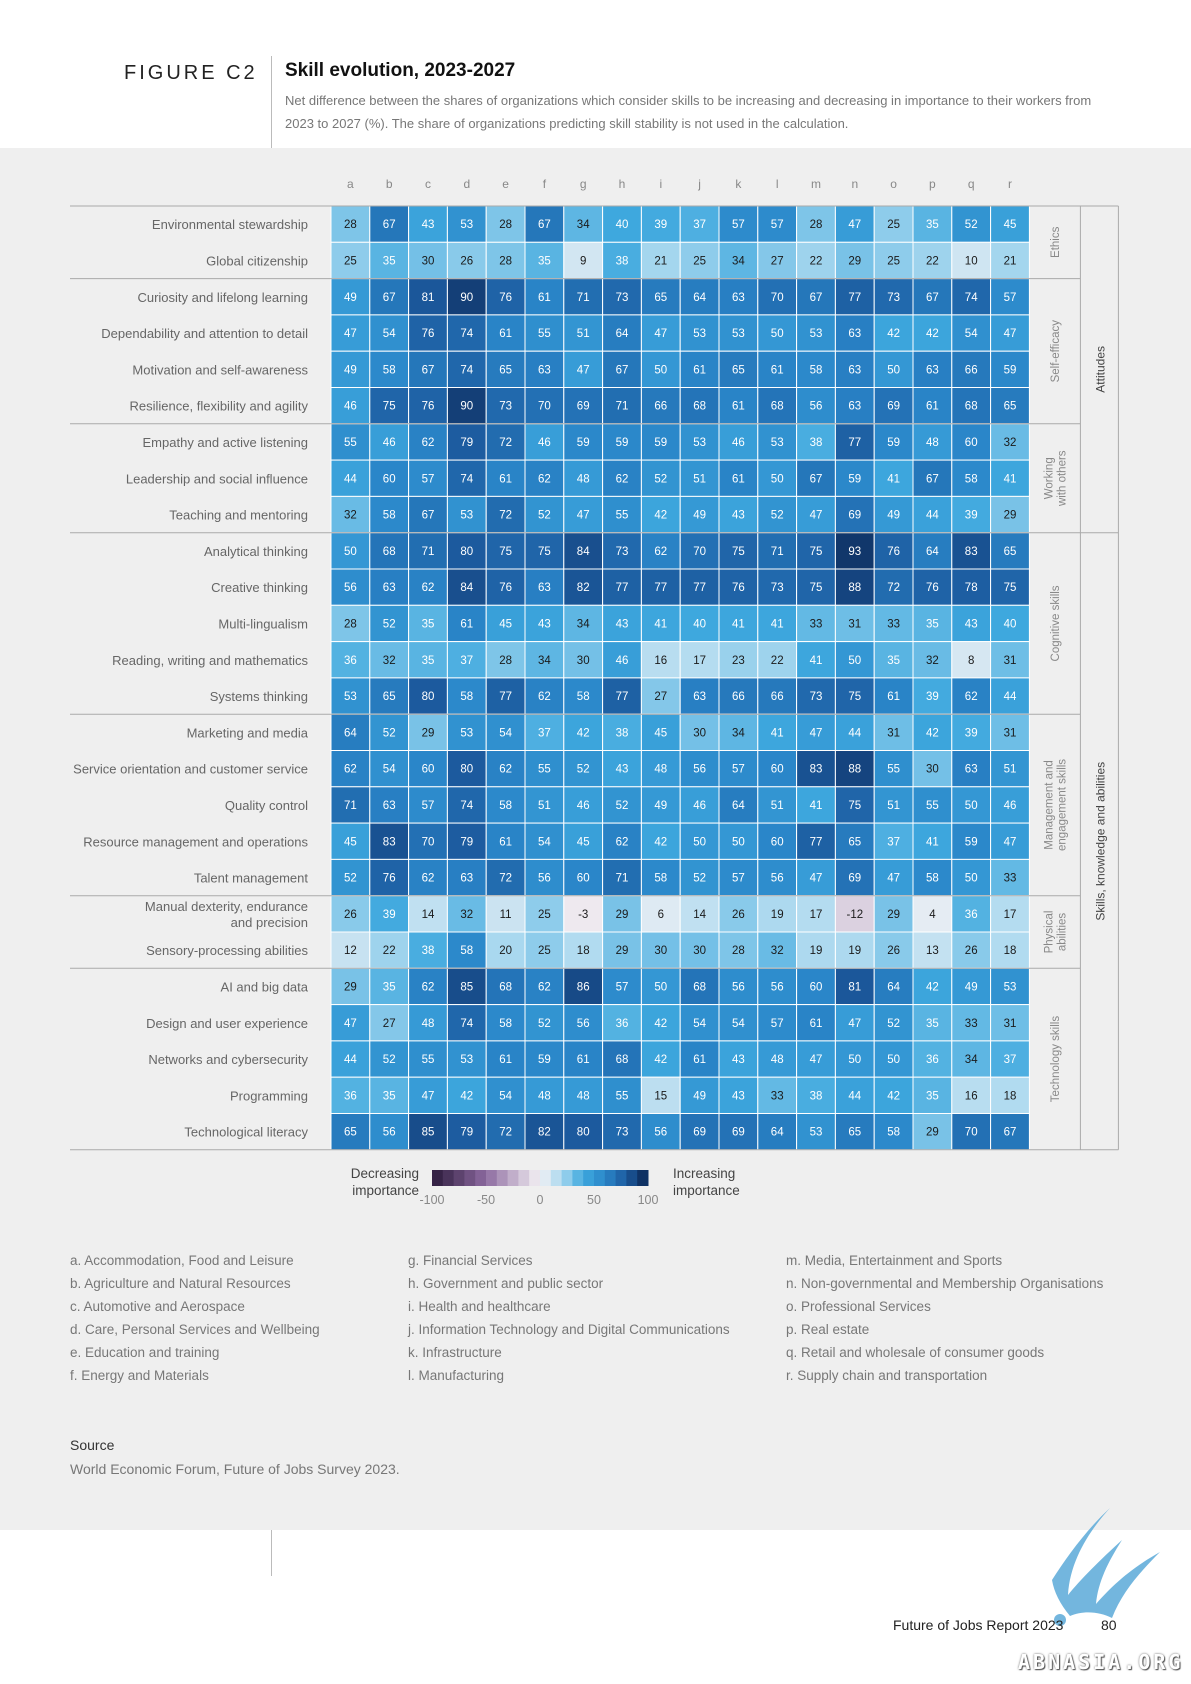 This screenshot has height=1684, width=1191. Describe the element at coordinates (1010, 879) in the screenshot. I see `cell-value-label: 33` at that location.